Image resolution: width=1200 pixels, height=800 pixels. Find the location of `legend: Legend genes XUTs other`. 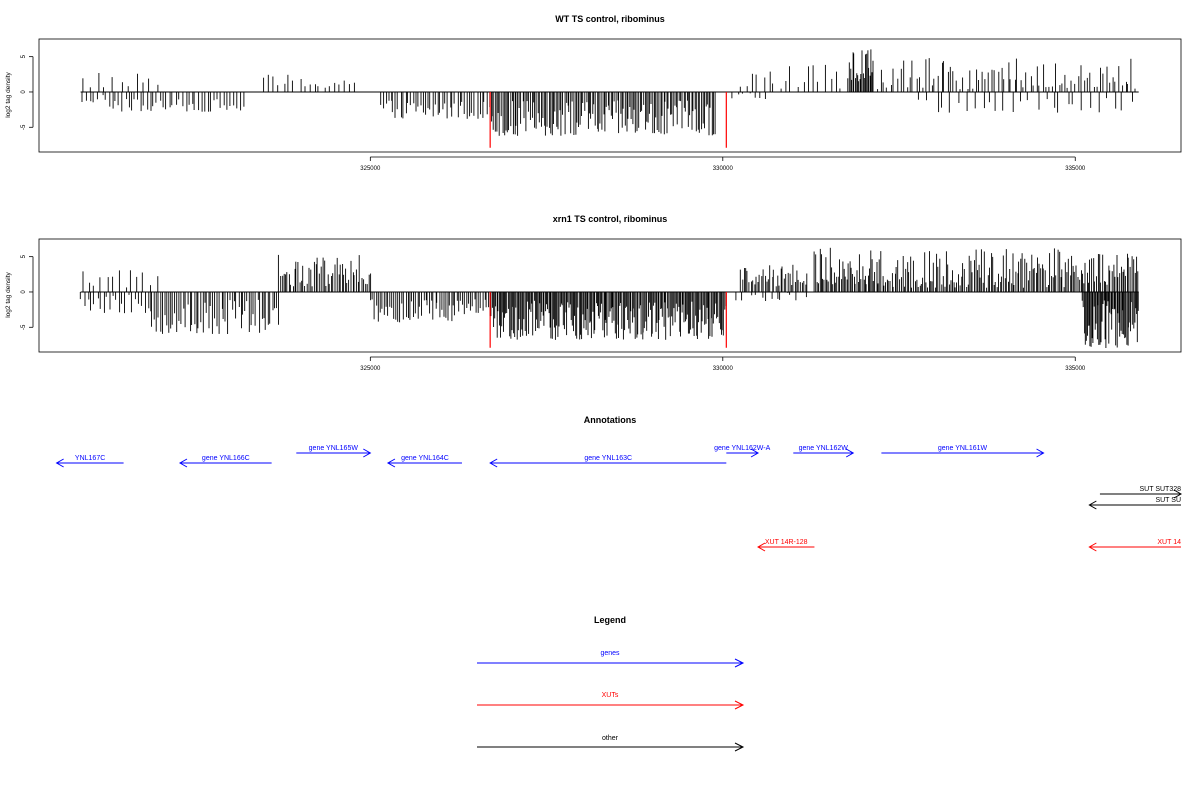

legend: Legend genes XUTs other is located at coordinates (611, 683).